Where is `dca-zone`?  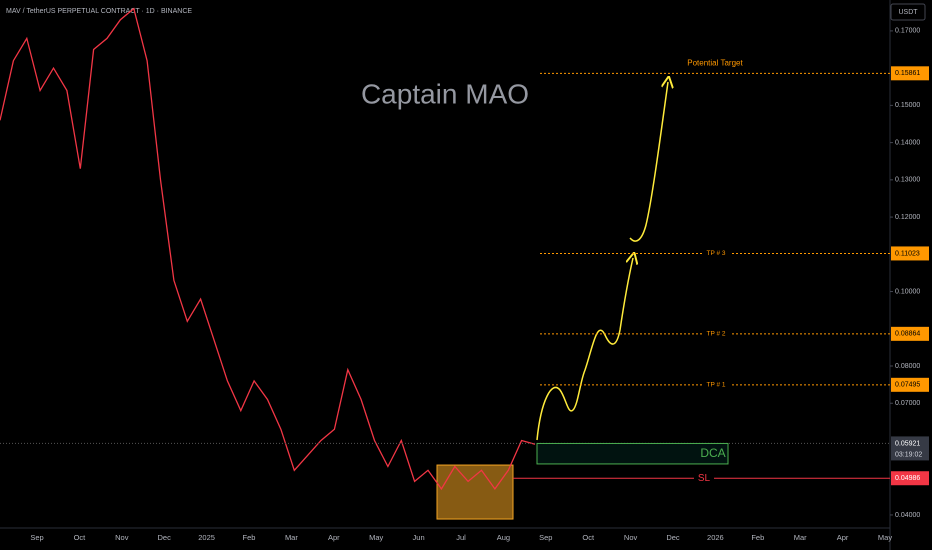 dca-zone is located at coordinates (632, 453).